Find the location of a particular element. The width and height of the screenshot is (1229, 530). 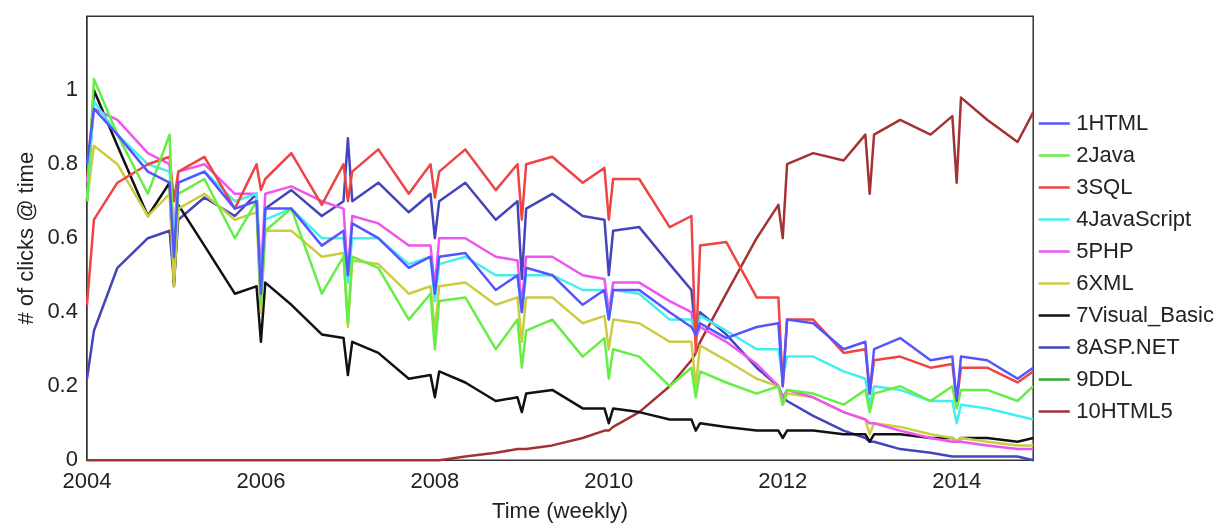

legend-label: 1HTML is located at coordinates (1112, 122).